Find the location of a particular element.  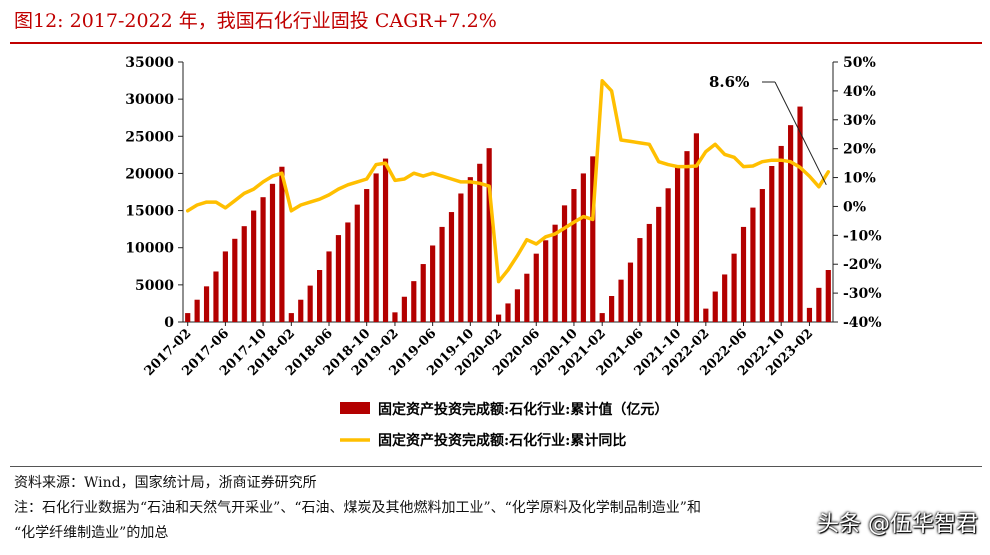

right-axis-tick-label: -10% is located at coordinates (862, 236).